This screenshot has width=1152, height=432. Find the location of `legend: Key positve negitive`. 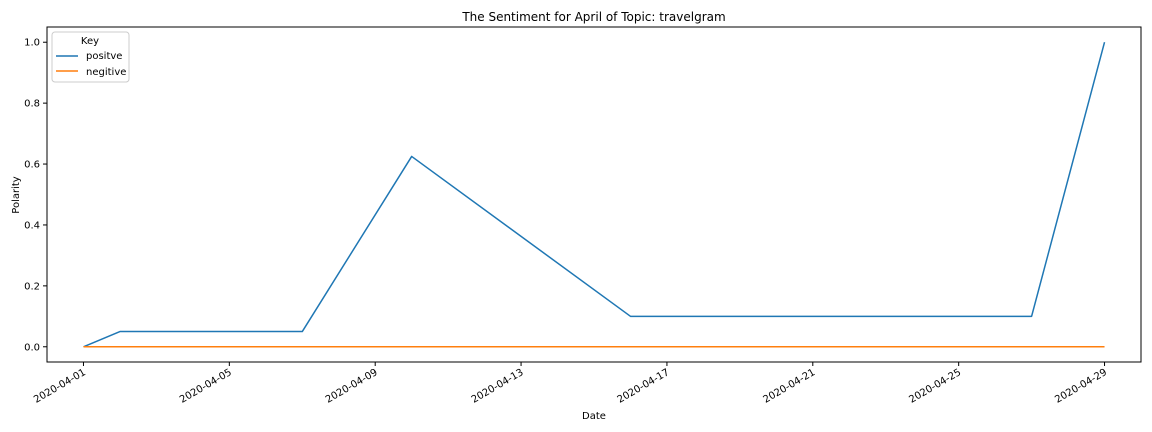

legend: Key positve negitive is located at coordinates (90, 57).